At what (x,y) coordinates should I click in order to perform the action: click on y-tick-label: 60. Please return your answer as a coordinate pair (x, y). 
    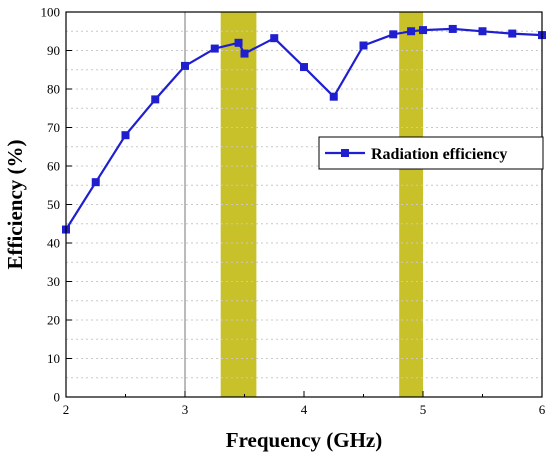
    Looking at the image, I should click on (53, 166).